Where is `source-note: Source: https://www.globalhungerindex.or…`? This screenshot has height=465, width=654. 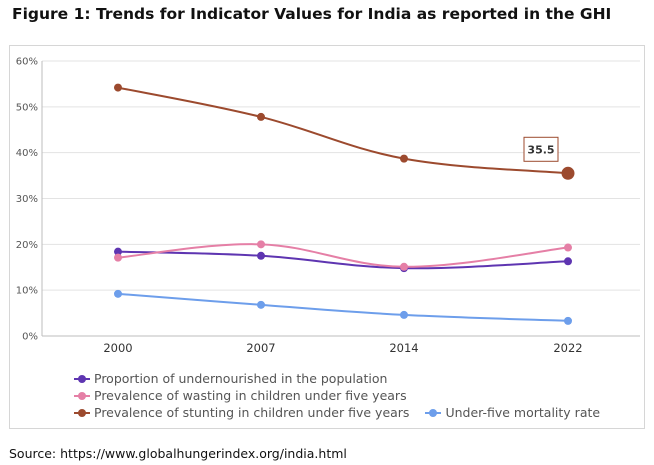
source-note: Source: https://www.globalhungerindex.or… is located at coordinates (178, 453).